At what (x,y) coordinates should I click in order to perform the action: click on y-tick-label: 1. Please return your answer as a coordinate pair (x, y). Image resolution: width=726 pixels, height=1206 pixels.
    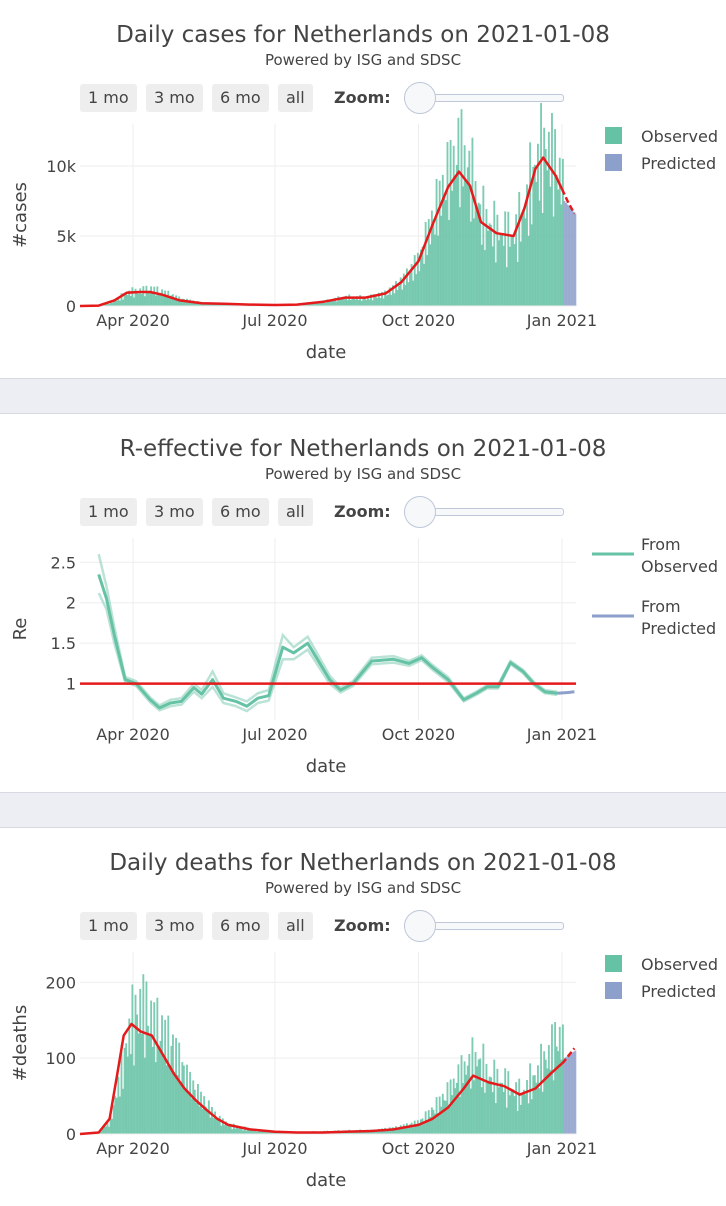
    Looking at the image, I should click on (71, 684).